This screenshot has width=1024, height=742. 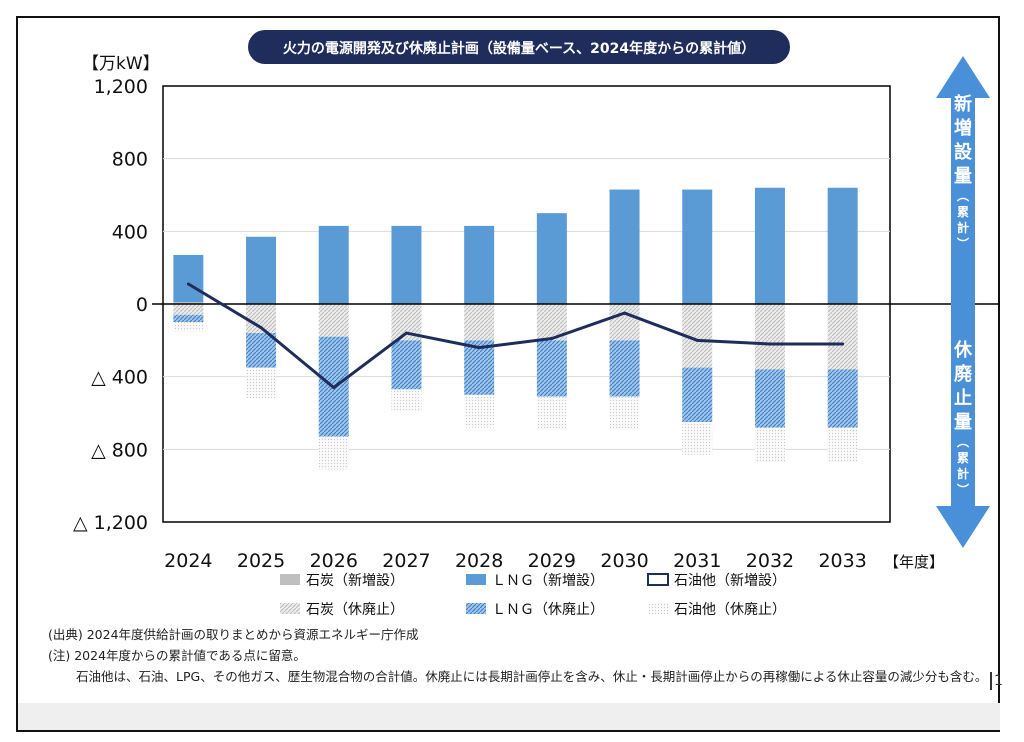 What do you see at coordinates (842, 561) in the screenshot?
I see `x-tick-label: 2033` at bounding box center [842, 561].